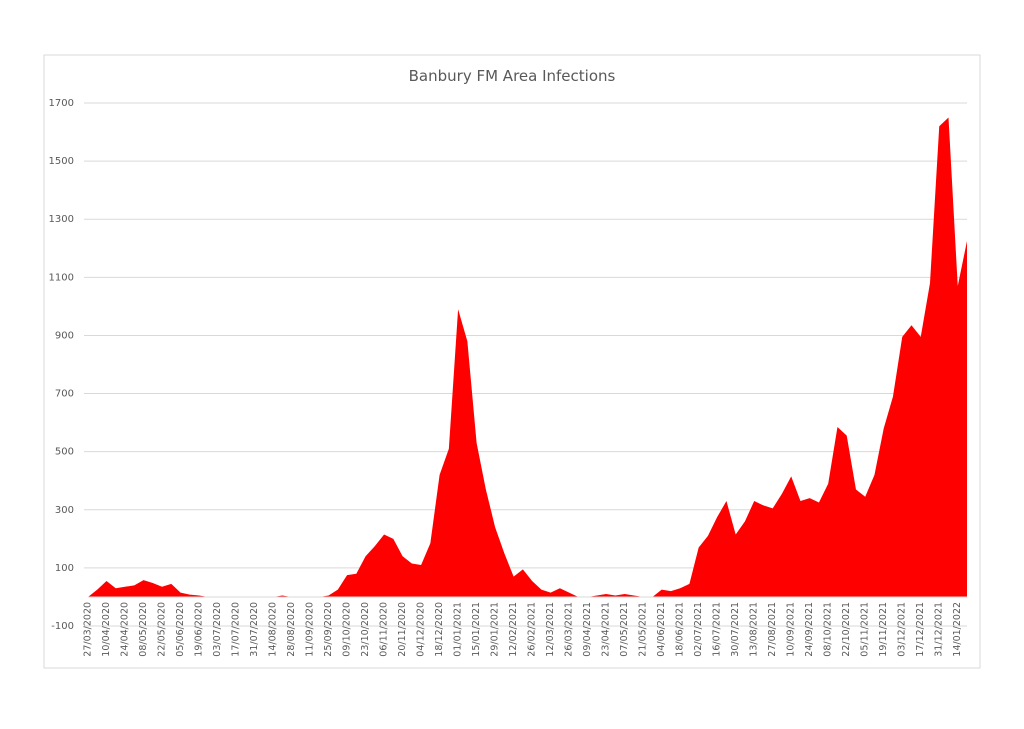 The width and height of the screenshot is (1024, 729). What do you see at coordinates (661, 629) in the screenshot?
I see `x-tick-label: 04/06/2021` at bounding box center [661, 629].